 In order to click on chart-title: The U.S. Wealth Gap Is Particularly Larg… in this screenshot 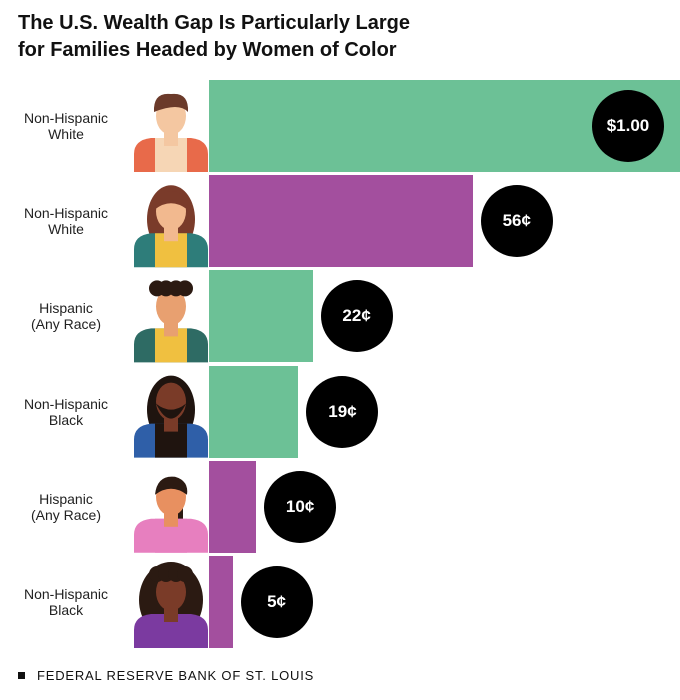, I will do `click(214, 36)`.